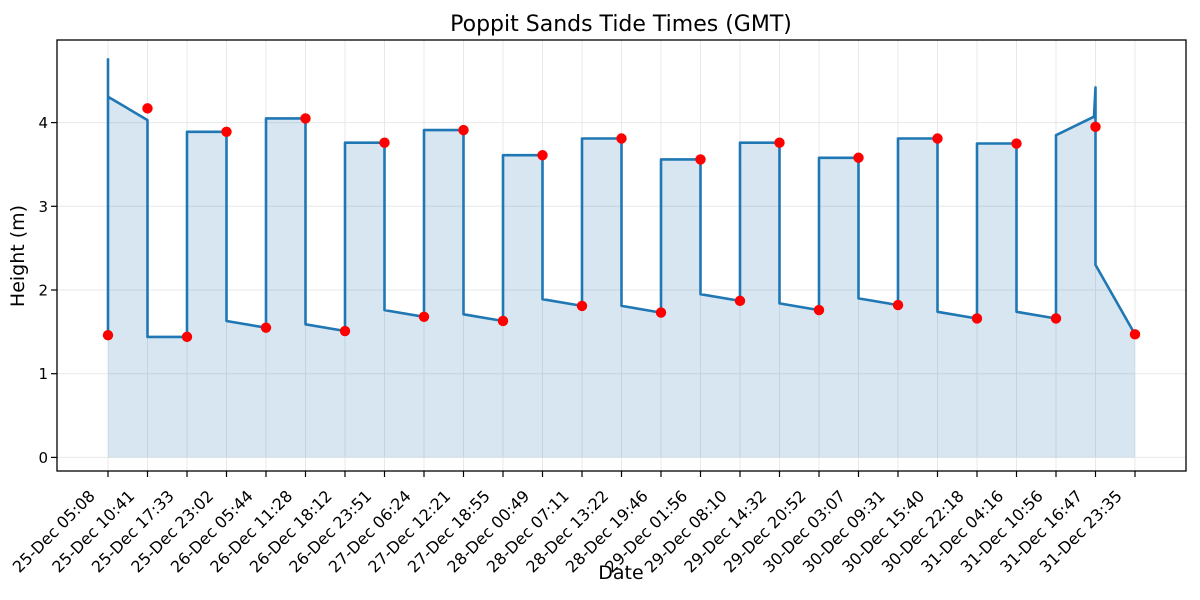 The image size is (1200, 600). I want to click on y-tick-label: 1, so click(43, 374).